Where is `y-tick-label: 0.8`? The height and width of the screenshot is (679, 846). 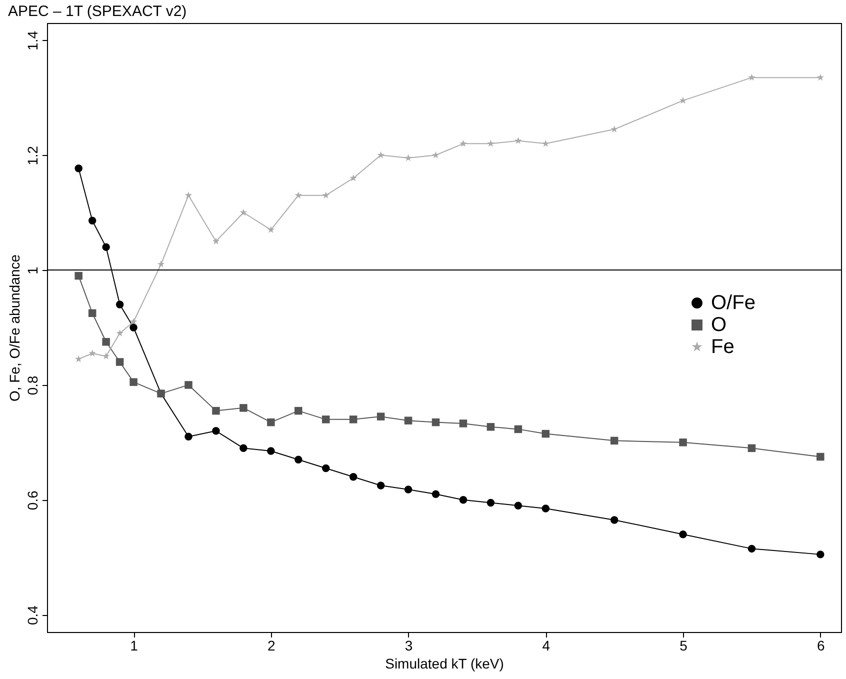 y-tick-label: 0.8 is located at coordinates (32, 386).